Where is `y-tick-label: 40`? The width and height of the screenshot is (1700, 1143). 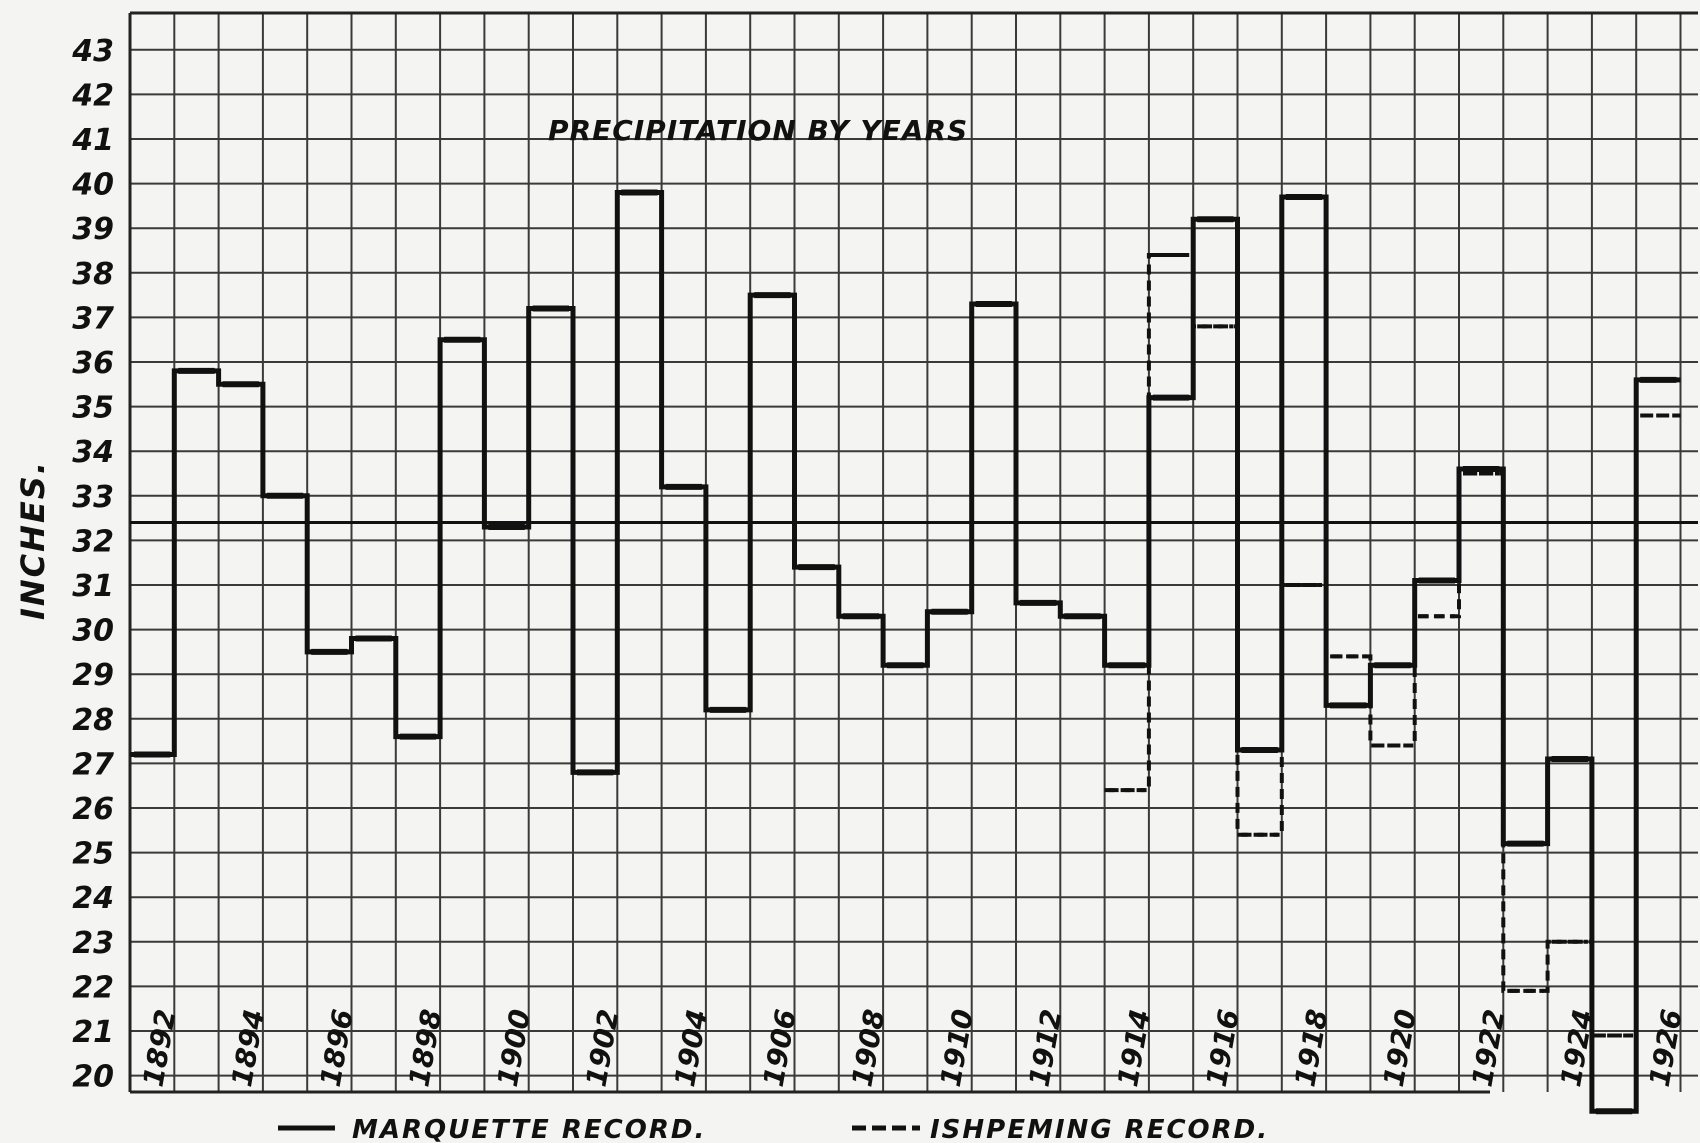
y-tick-label: 40 is located at coordinates (92, 185).